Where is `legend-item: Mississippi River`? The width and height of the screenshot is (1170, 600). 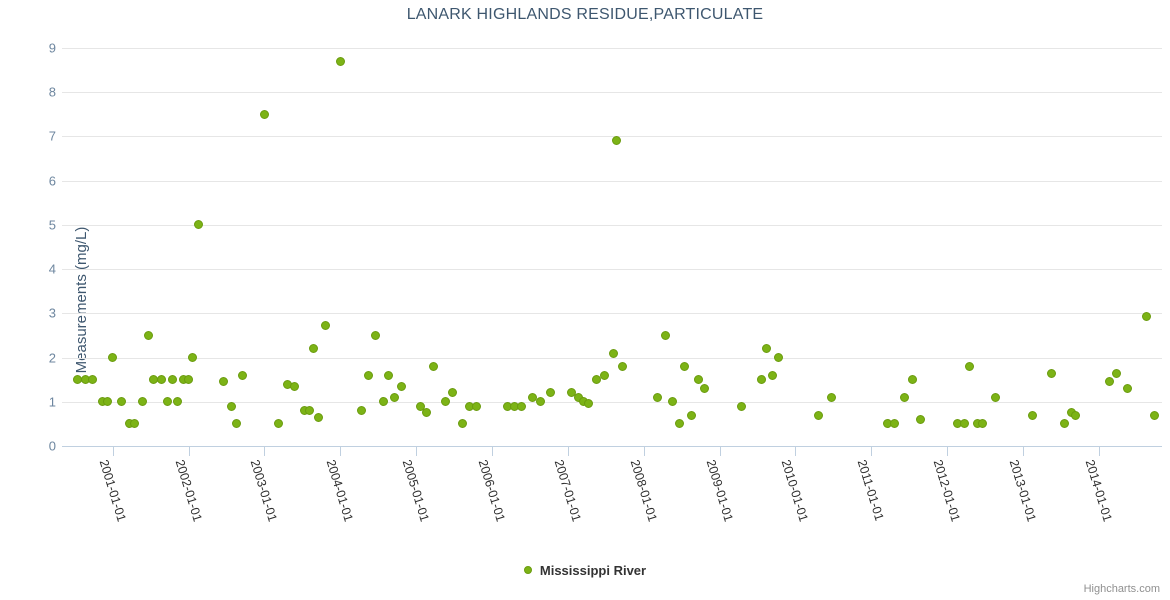 legend-item: Mississippi River is located at coordinates (584, 570).